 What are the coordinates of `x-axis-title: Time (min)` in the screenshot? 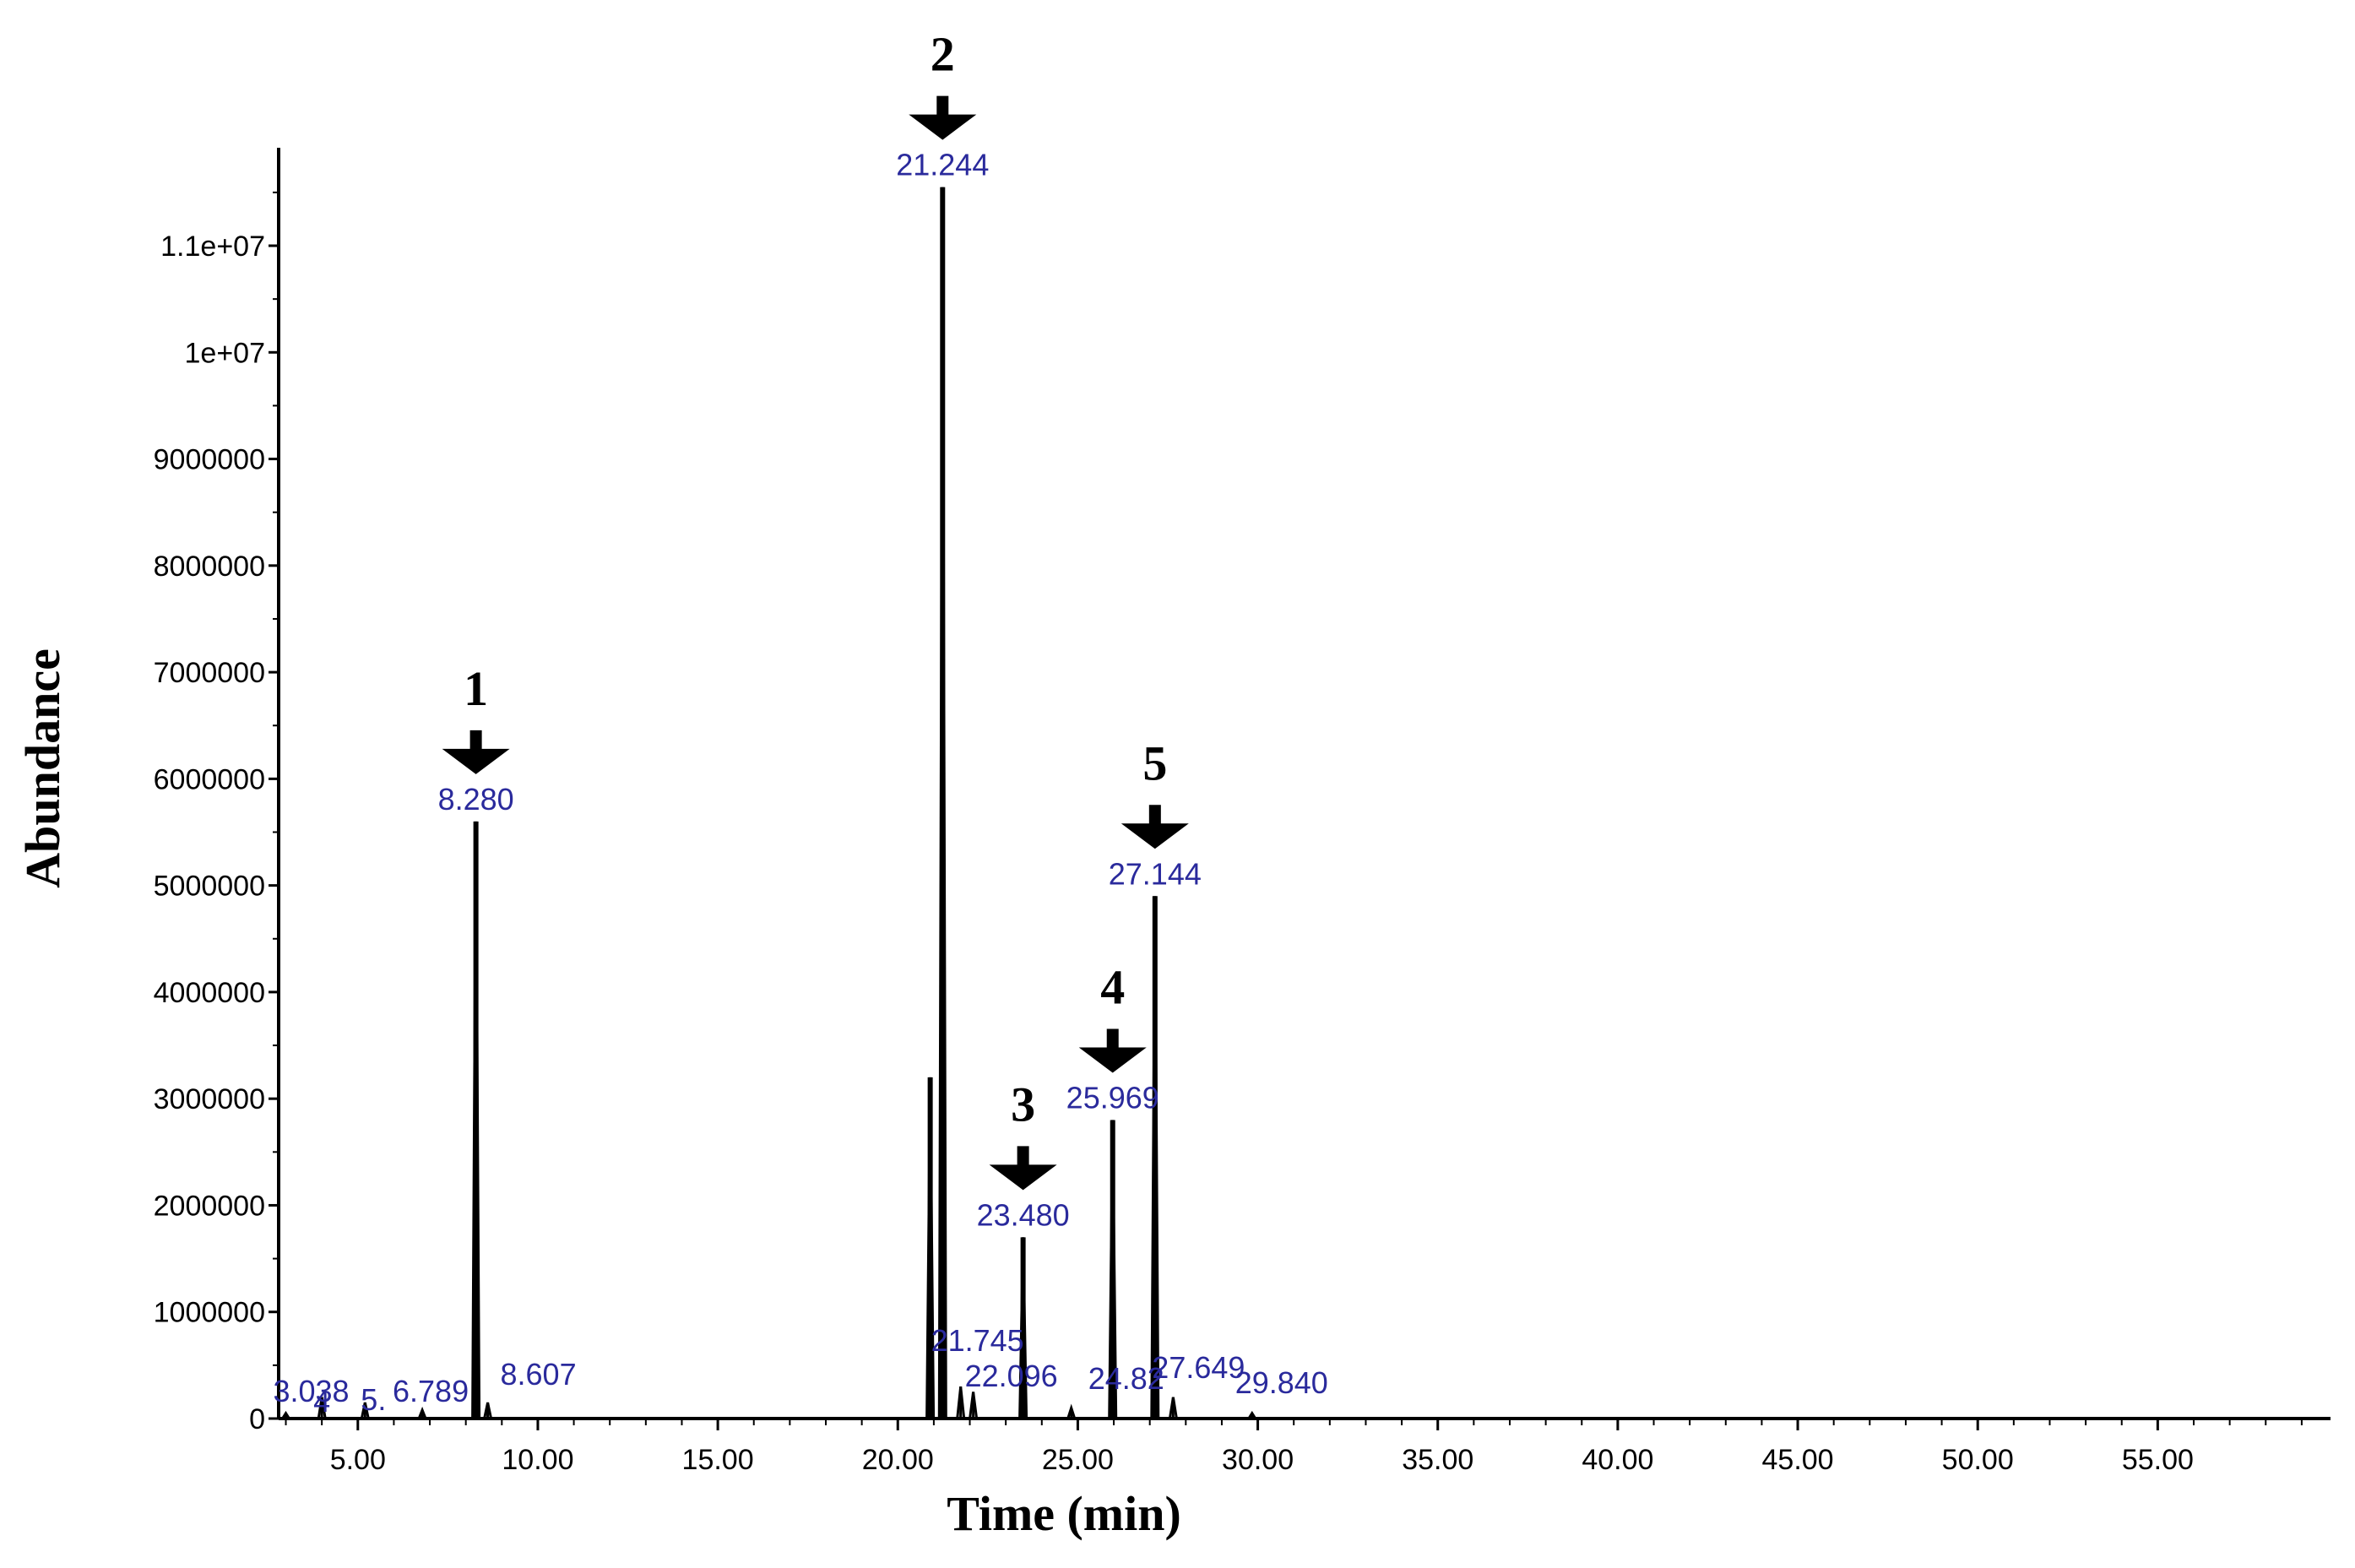 It's located at (1064, 1513).